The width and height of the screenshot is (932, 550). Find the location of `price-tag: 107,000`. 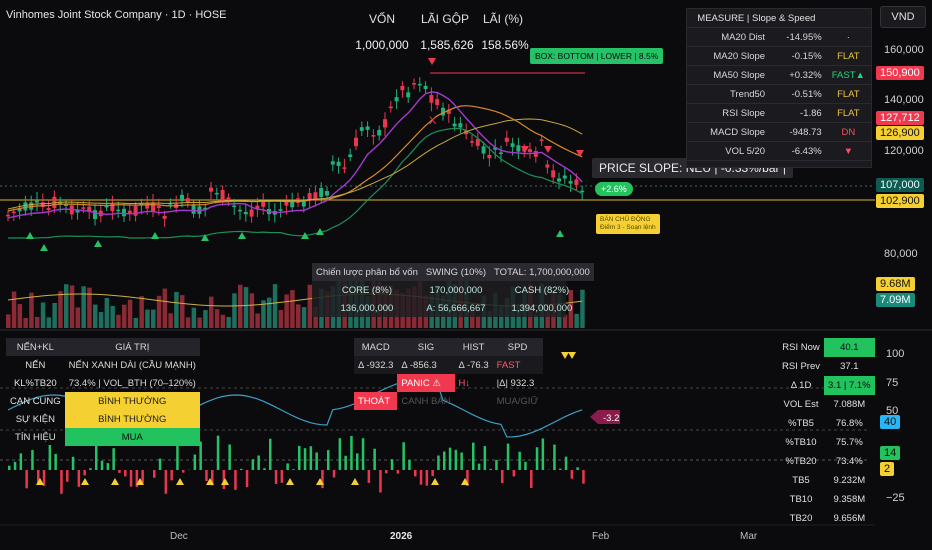

price-tag: 107,000 is located at coordinates (900, 185).